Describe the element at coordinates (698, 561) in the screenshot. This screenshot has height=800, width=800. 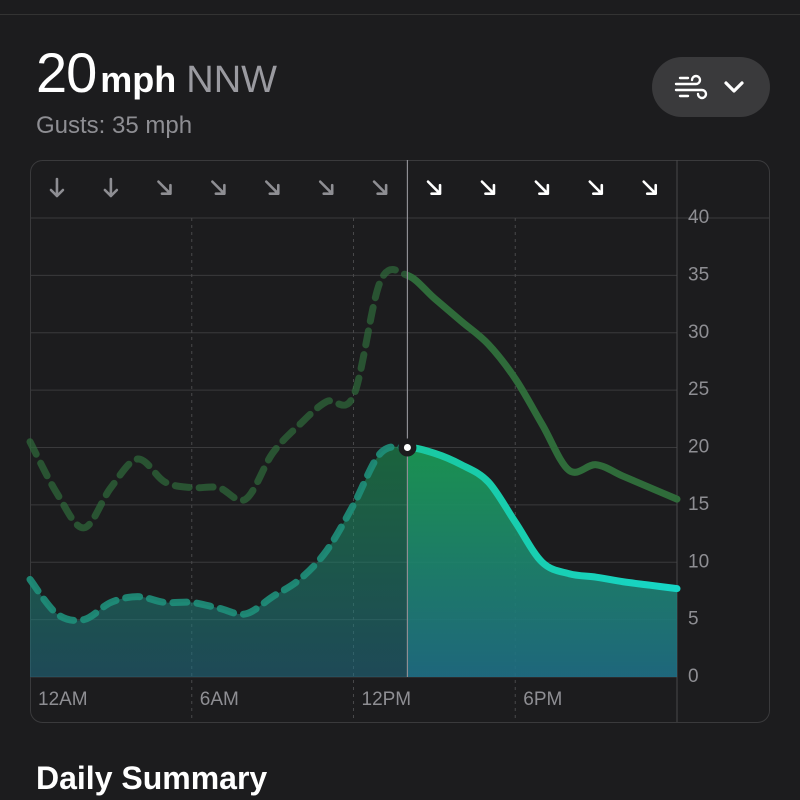
I see `y-tick-label: 10` at that location.